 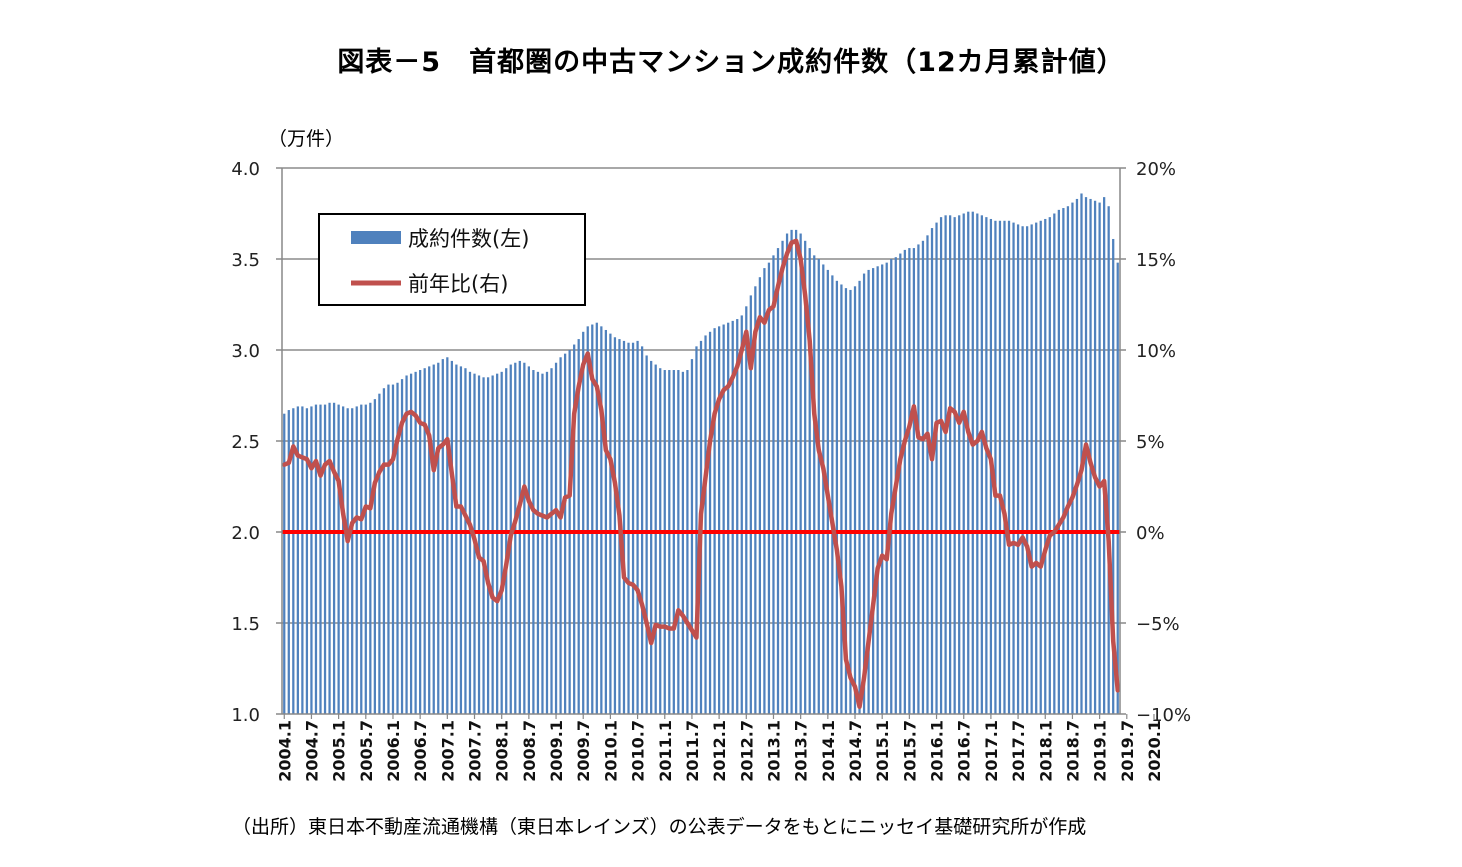 I want to click on x-tick-label: 2011.1, so click(x=665, y=751).